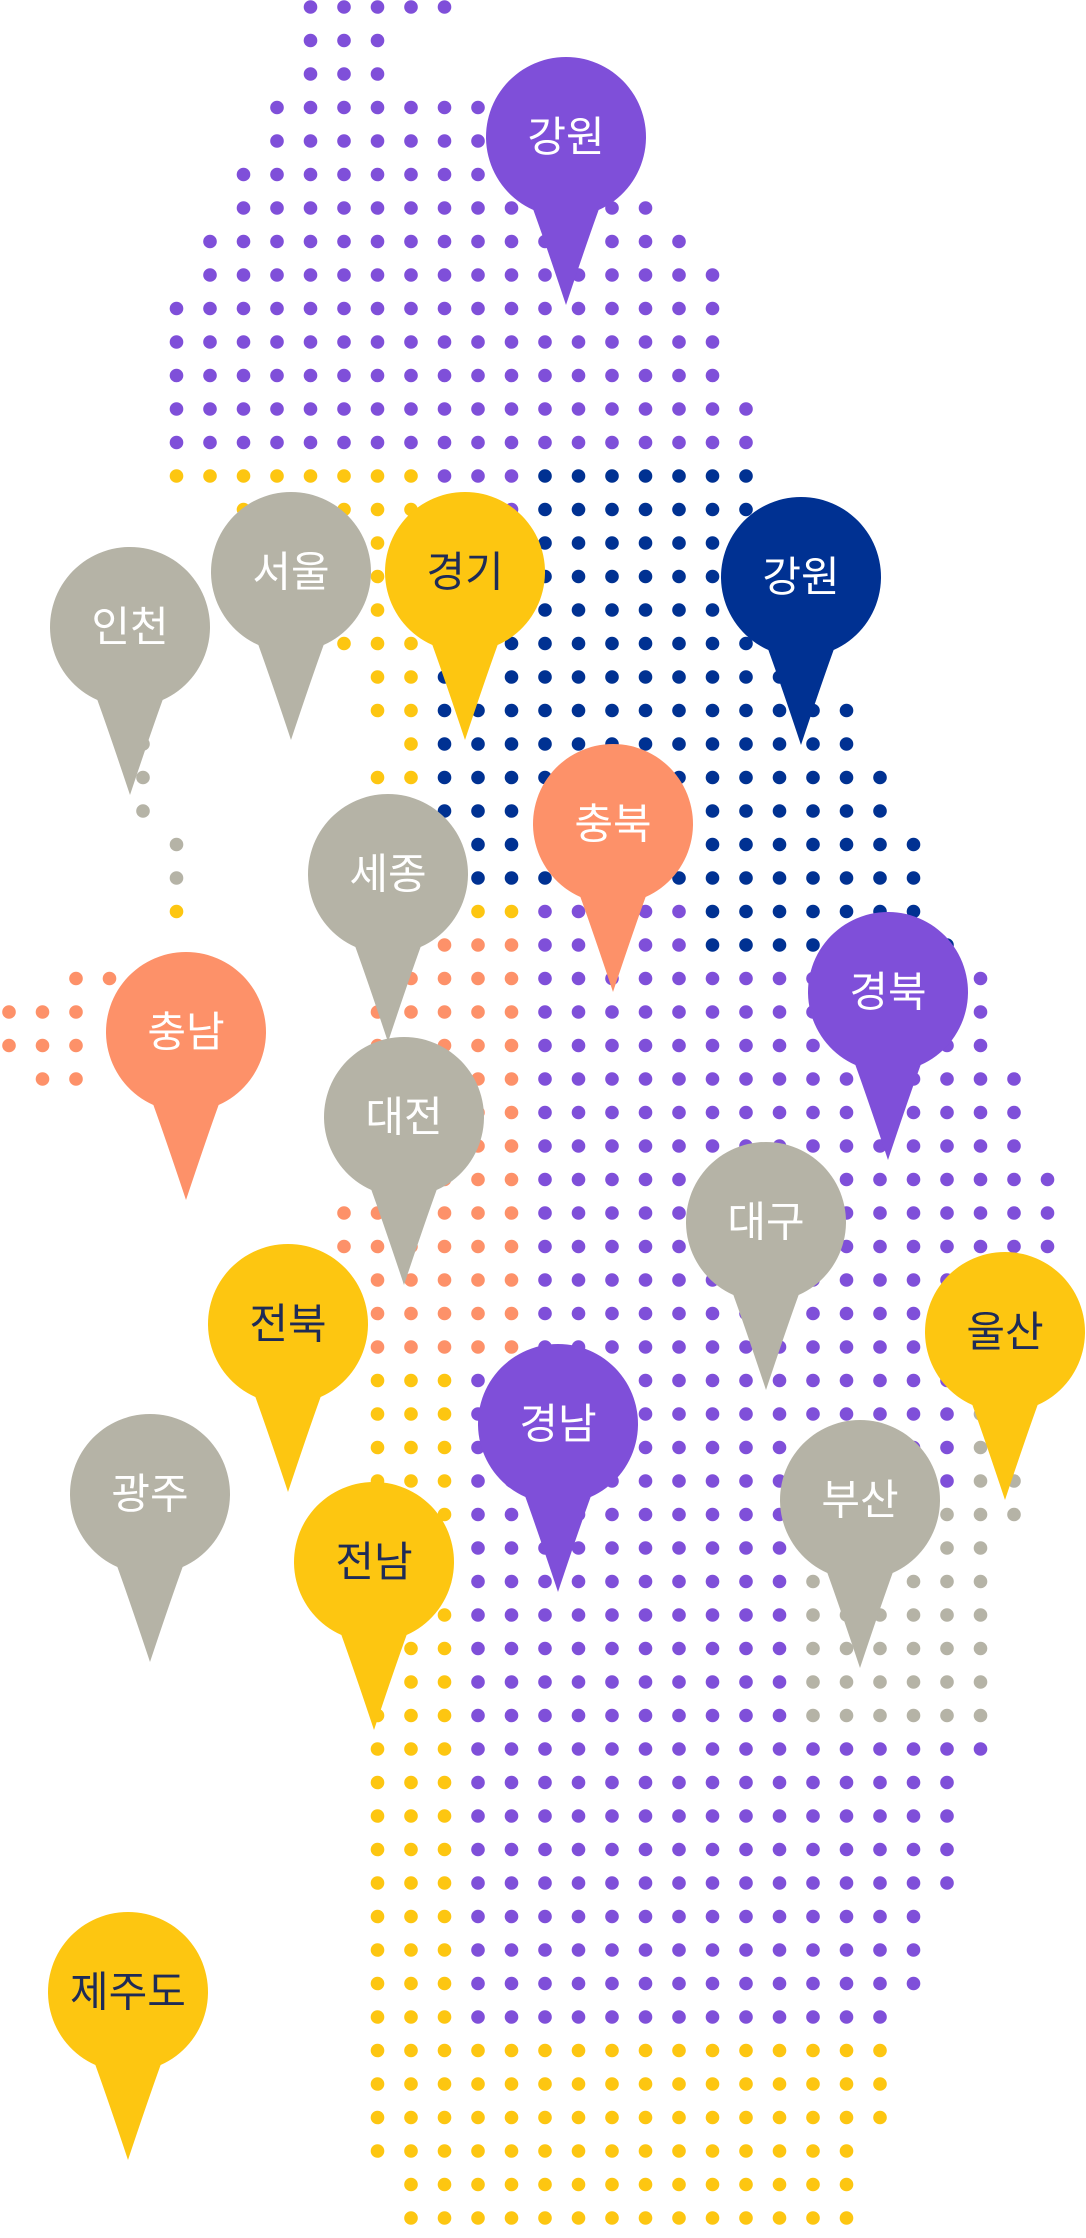 Image resolution: width=1086 pixels, height=2238 pixels. I want to click on pin-seoul: 서울, so click(291, 616).